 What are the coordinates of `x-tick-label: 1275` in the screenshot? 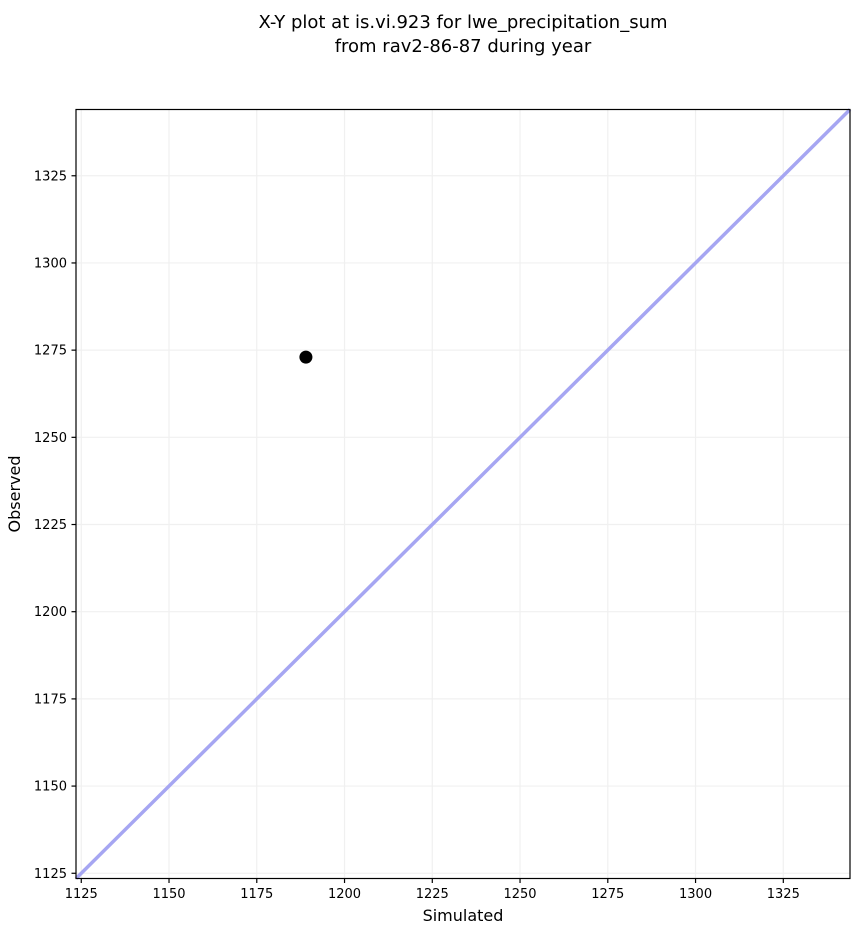 It's located at (607, 894).